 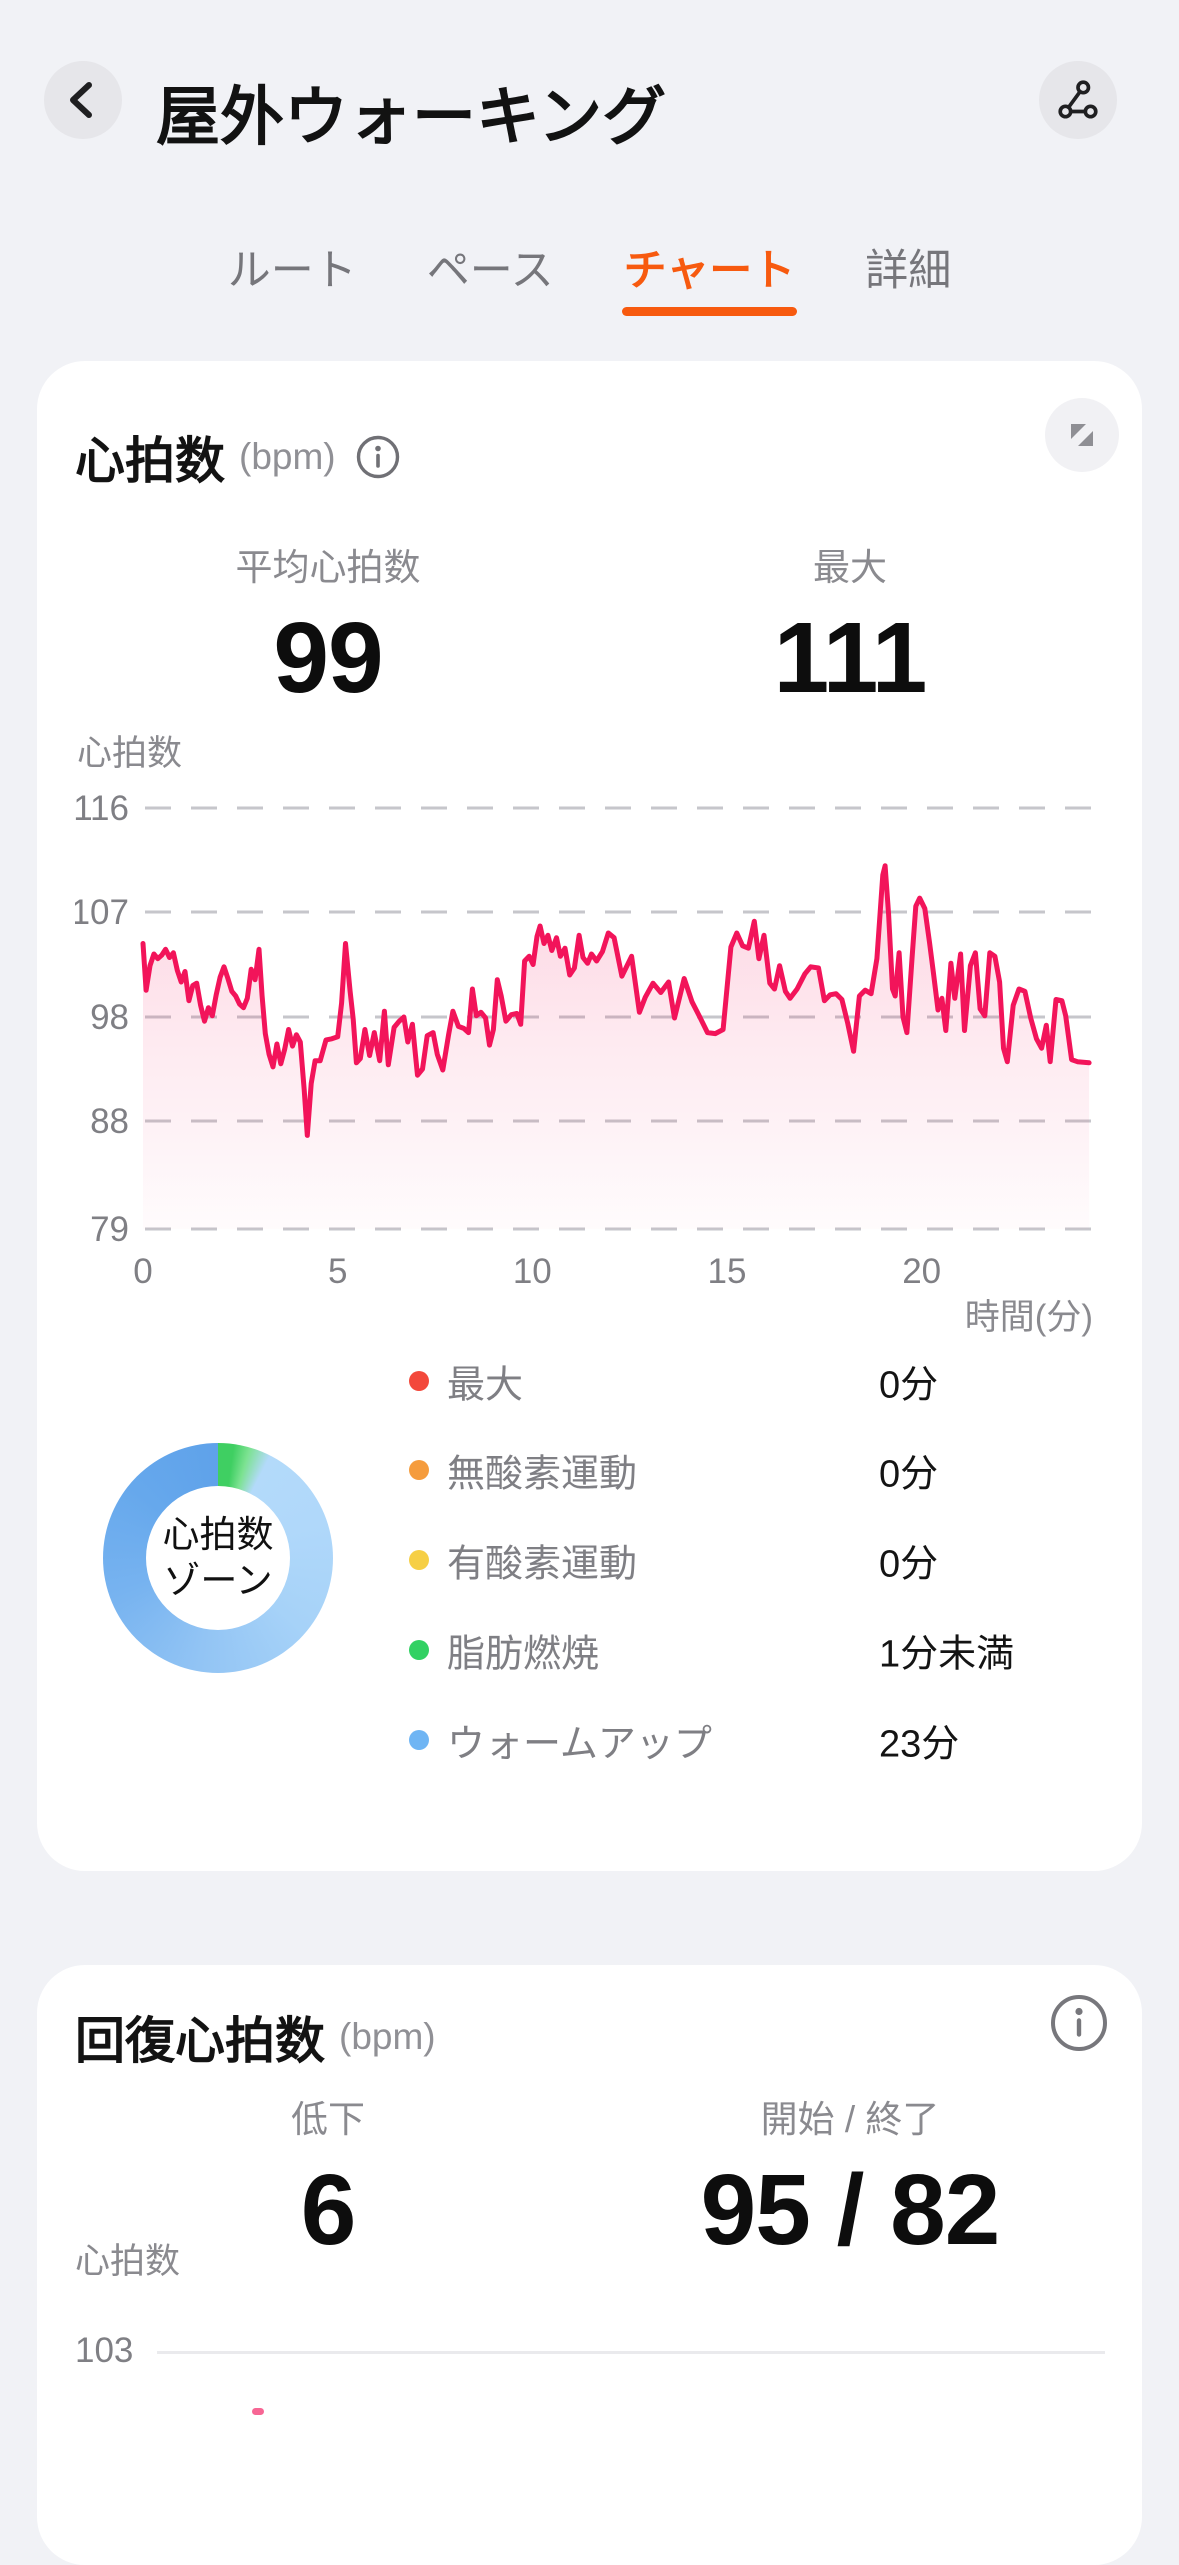 I want to click on tab-label: チャート, so click(x=709, y=271).